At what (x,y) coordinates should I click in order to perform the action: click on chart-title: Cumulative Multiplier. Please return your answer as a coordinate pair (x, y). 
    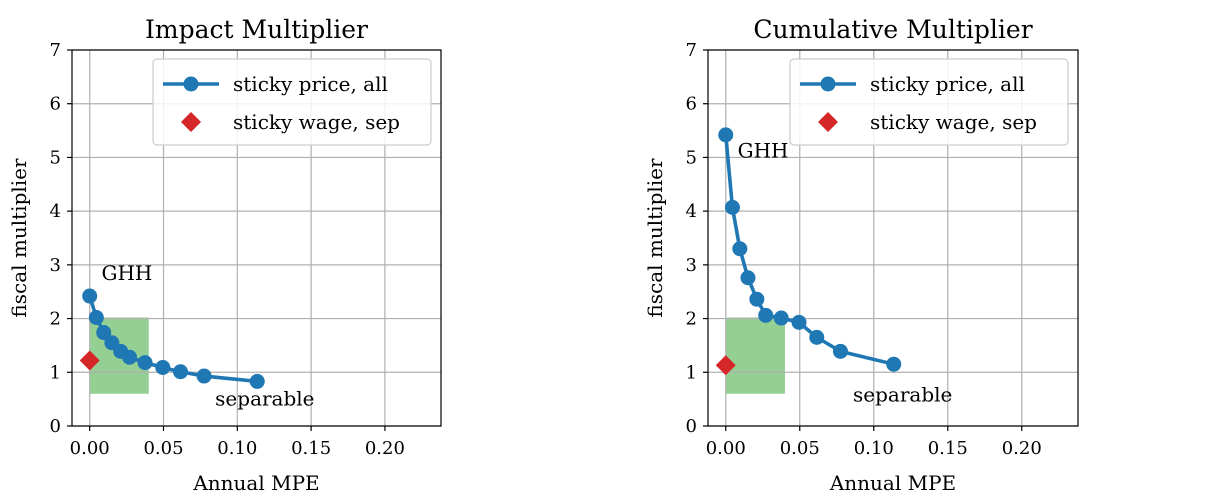
    Looking at the image, I should click on (892, 29).